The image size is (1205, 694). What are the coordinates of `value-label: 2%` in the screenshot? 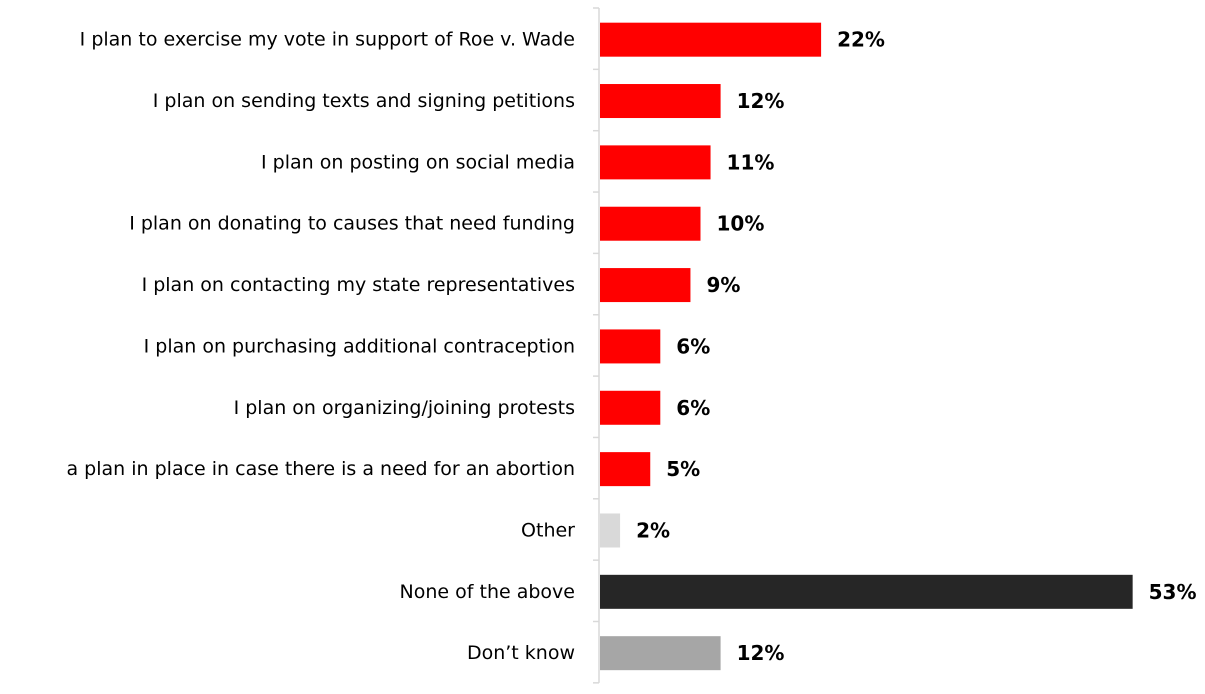 It's located at (653, 530).